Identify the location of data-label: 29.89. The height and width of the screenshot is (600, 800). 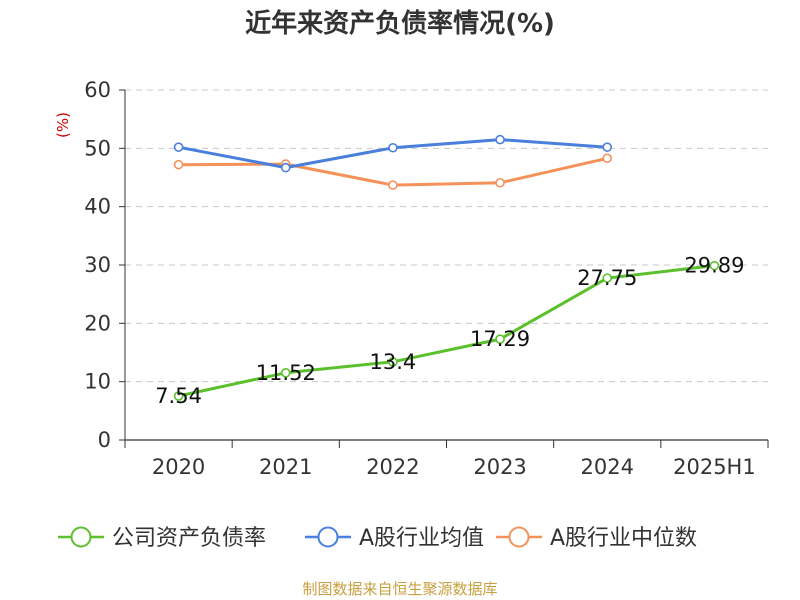
(714, 266).